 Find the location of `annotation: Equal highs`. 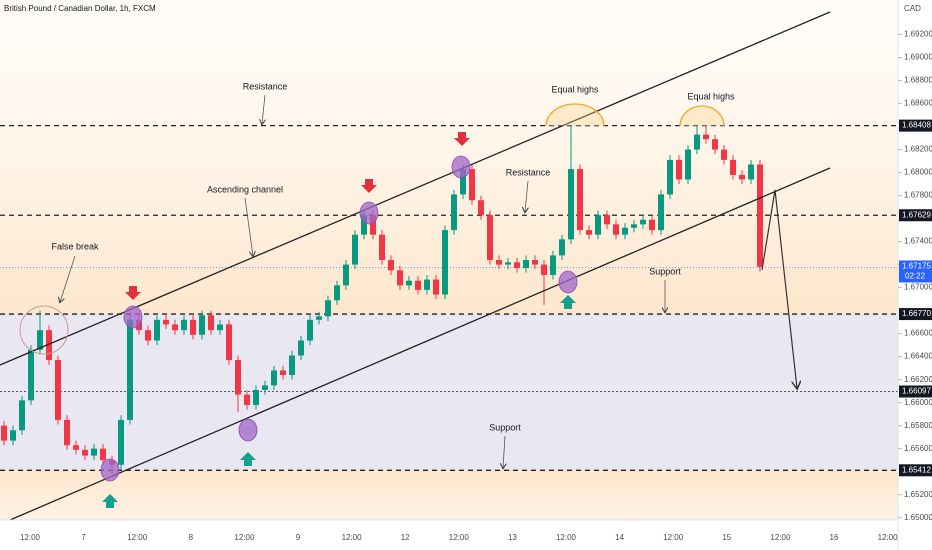

annotation: Equal highs is located at coordinates (575, 89).